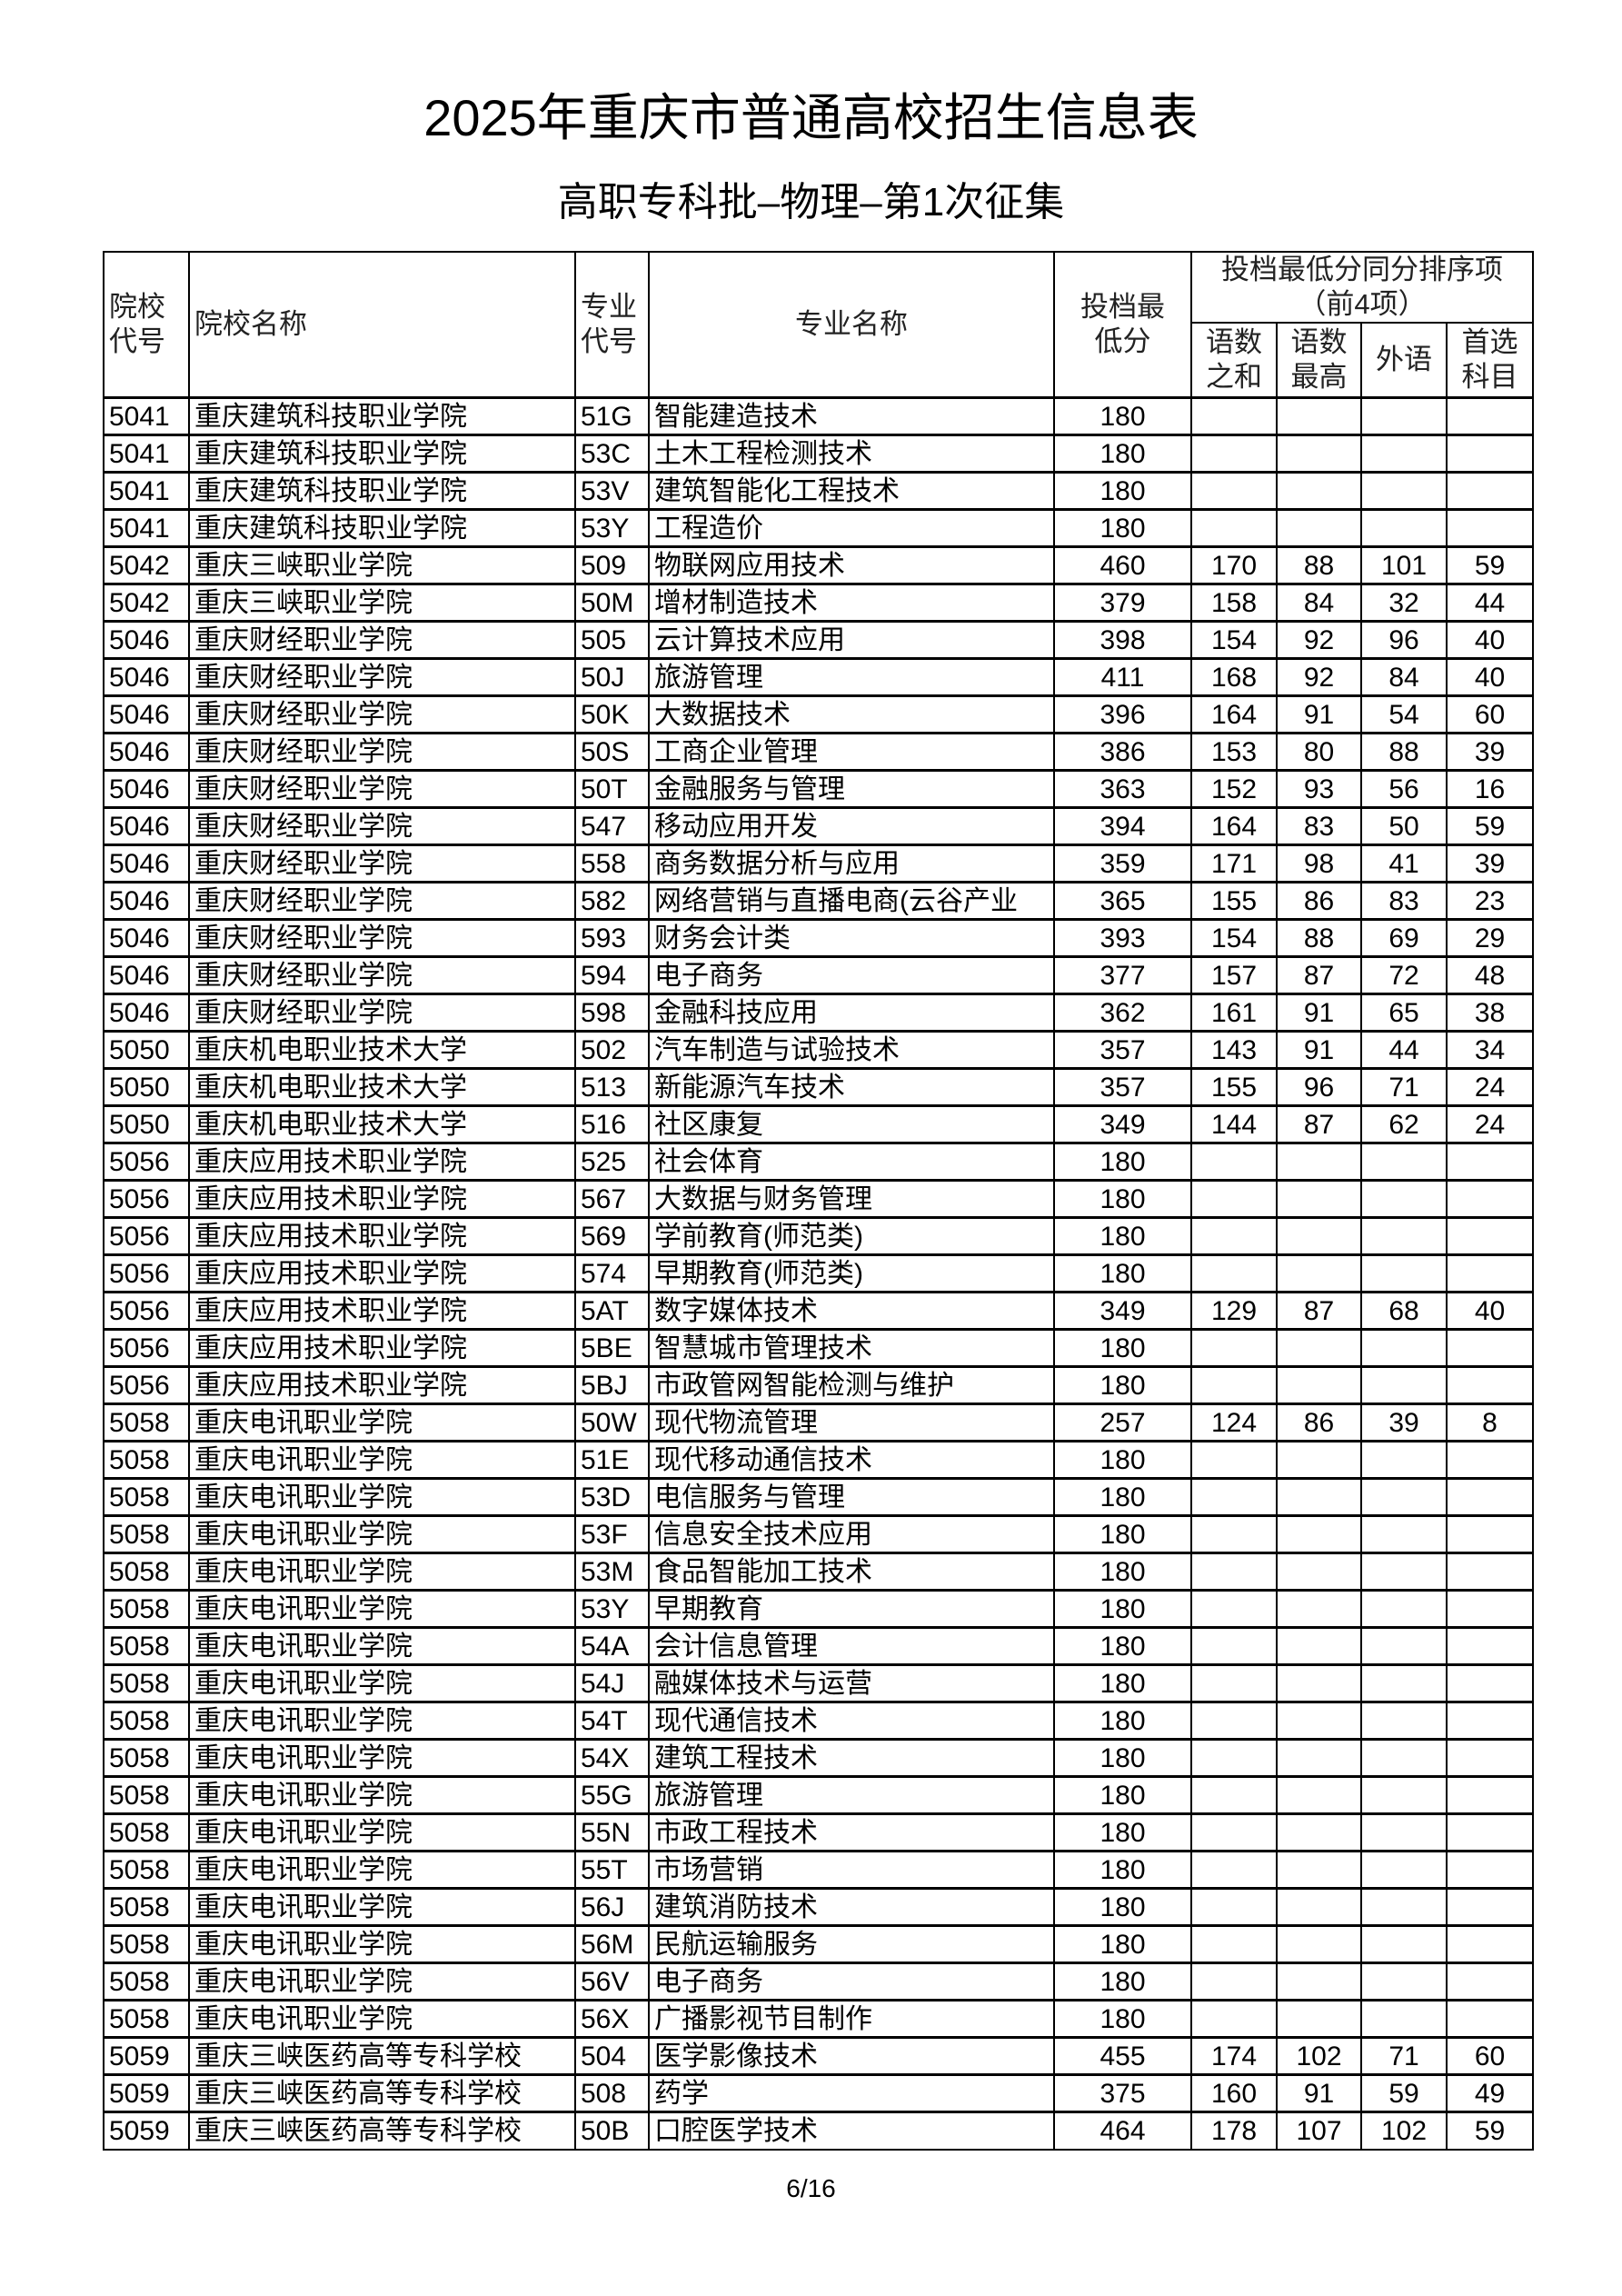 The width and height of the screenshot is (1622, 2296). Describe the element at coordinates (1404, 360) in the screenshot. I see `header-tb3: 外语` at that location.